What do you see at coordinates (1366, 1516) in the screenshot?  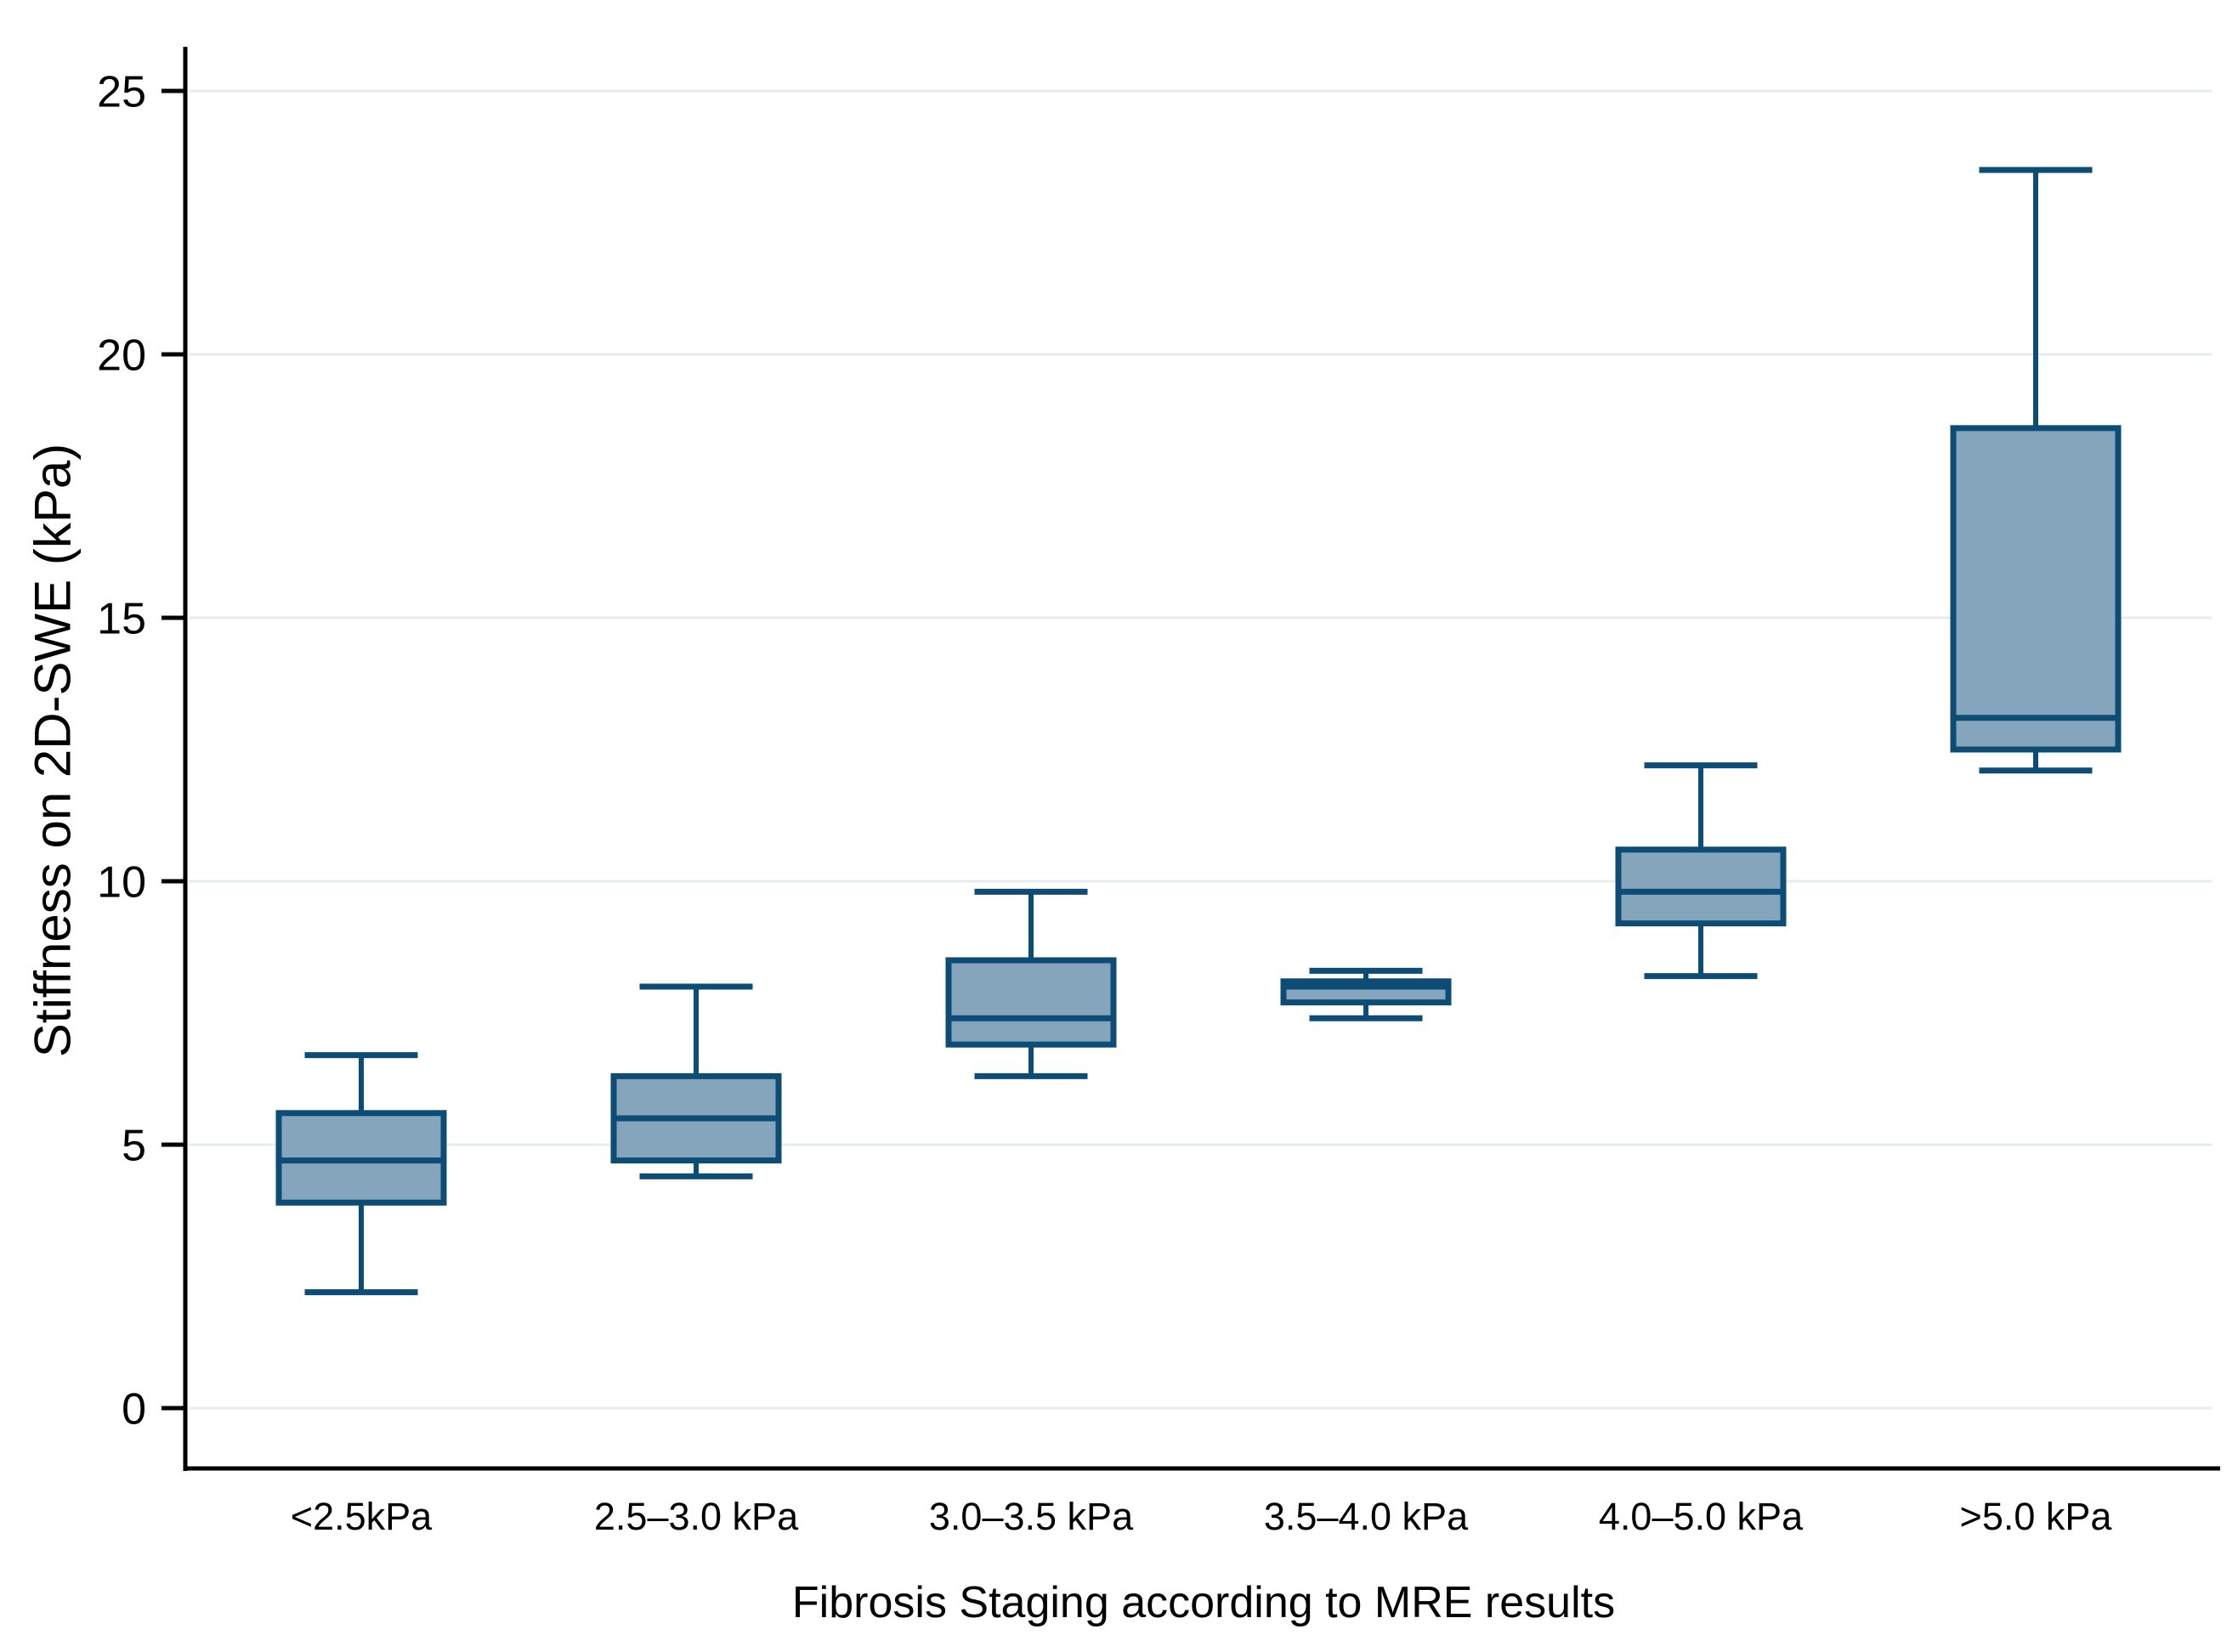 I see `x-category-label: 3.5–4.0 kPa` at bounding box center [1366, 1516].